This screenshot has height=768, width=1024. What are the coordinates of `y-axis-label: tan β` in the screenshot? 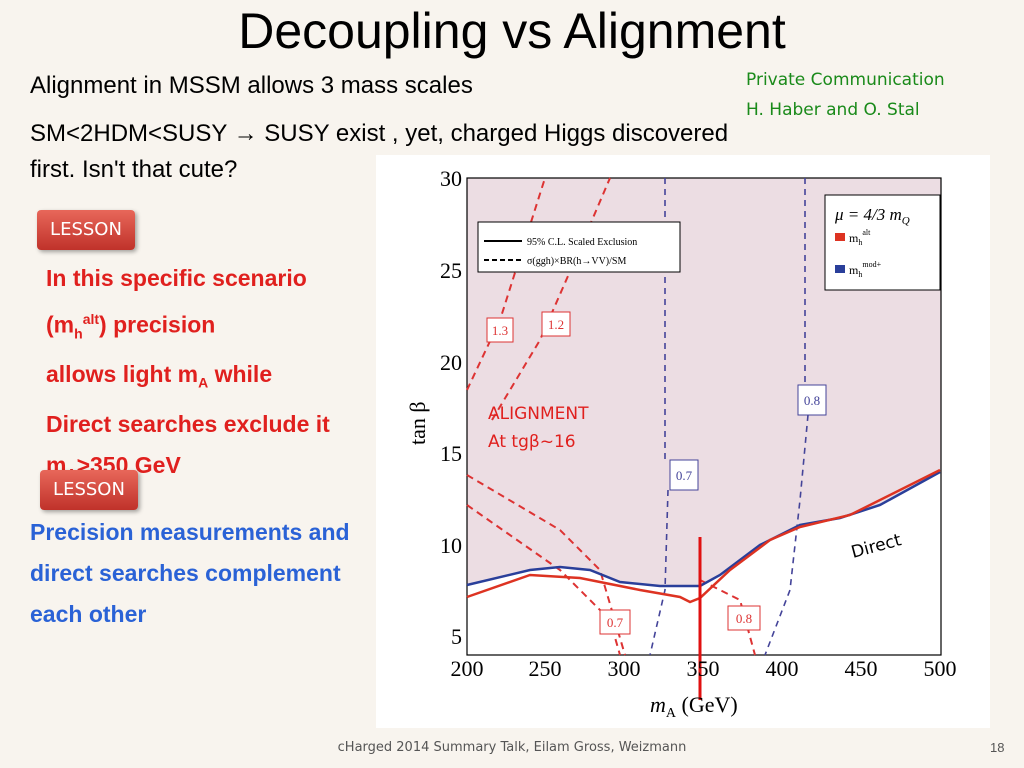 It's located at (417, 423).